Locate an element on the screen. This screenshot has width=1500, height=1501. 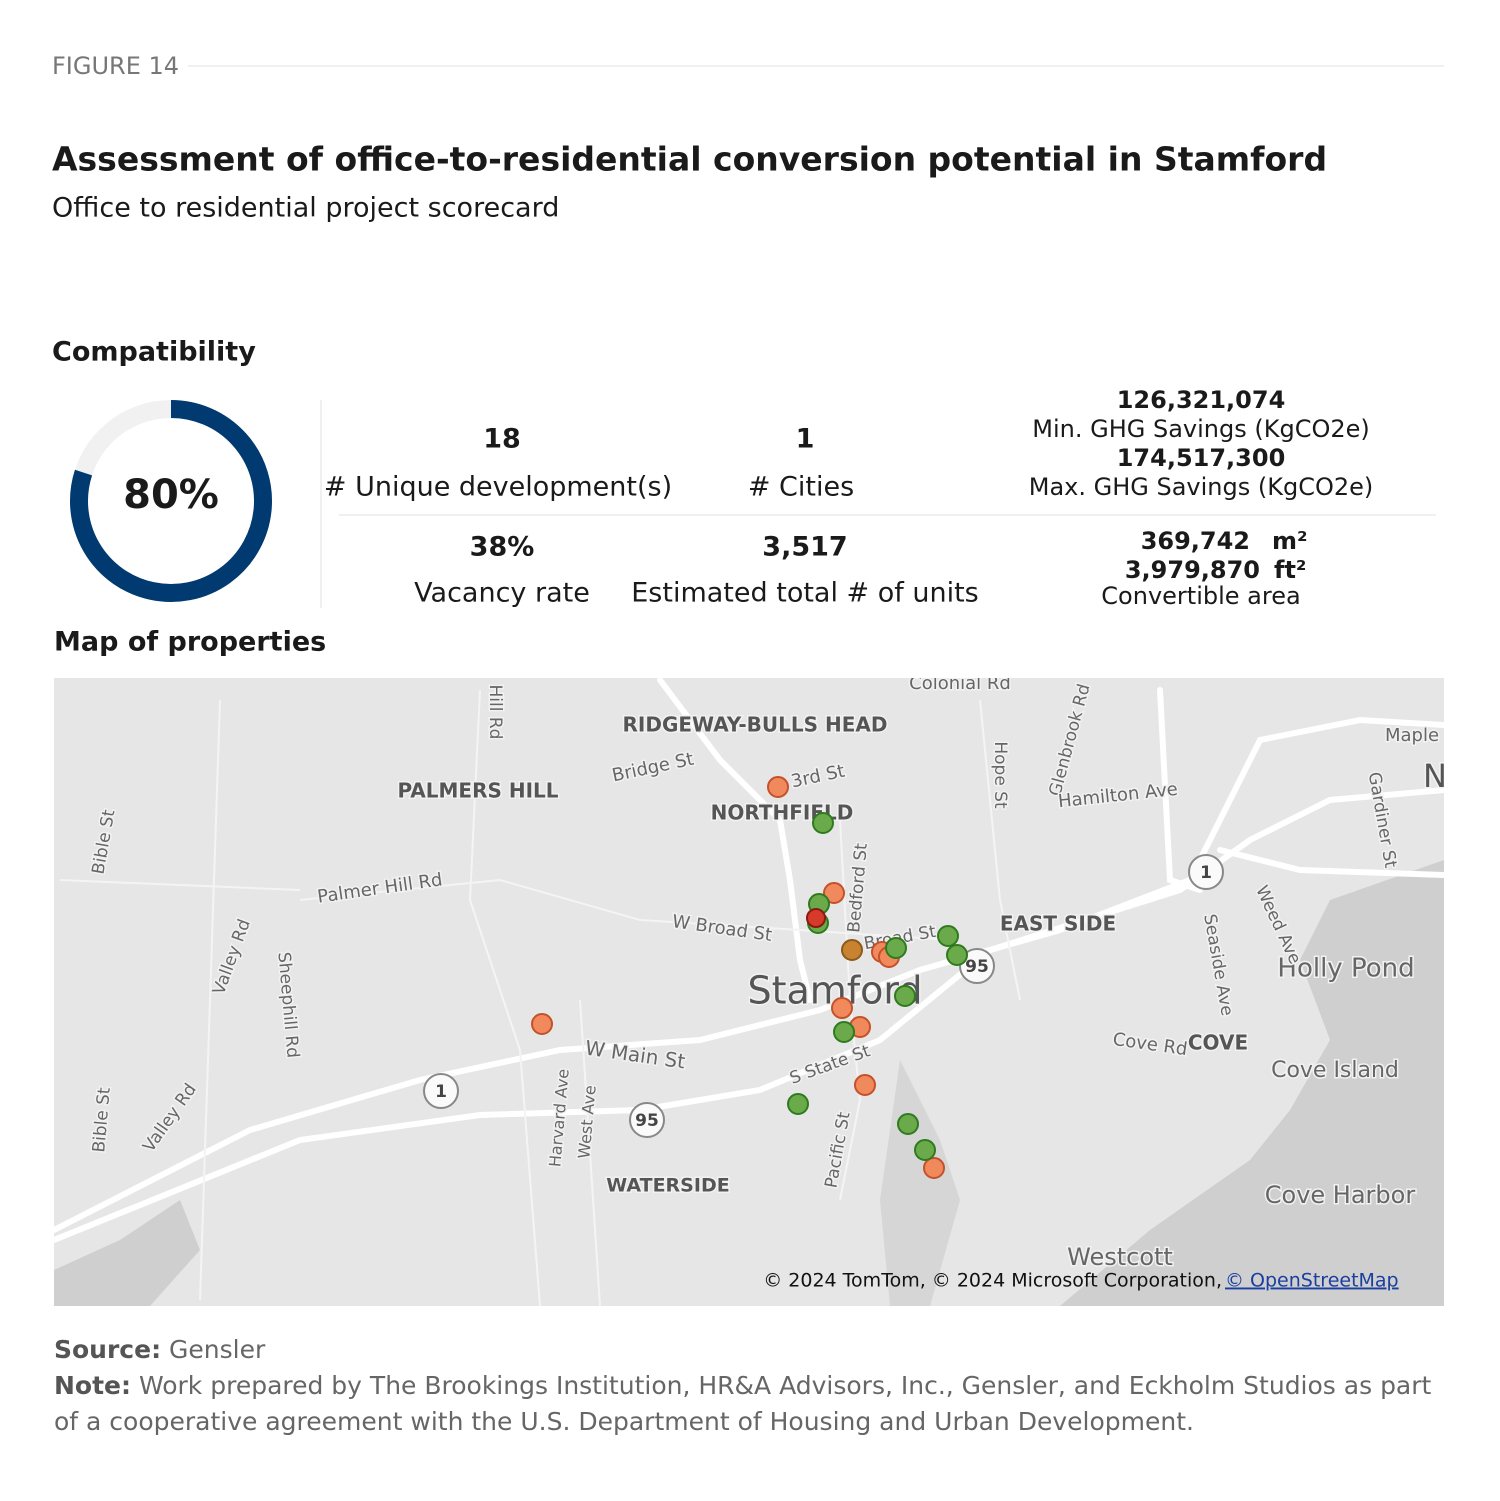
source: Source: Gensler is located at coordinates (750, 1350).